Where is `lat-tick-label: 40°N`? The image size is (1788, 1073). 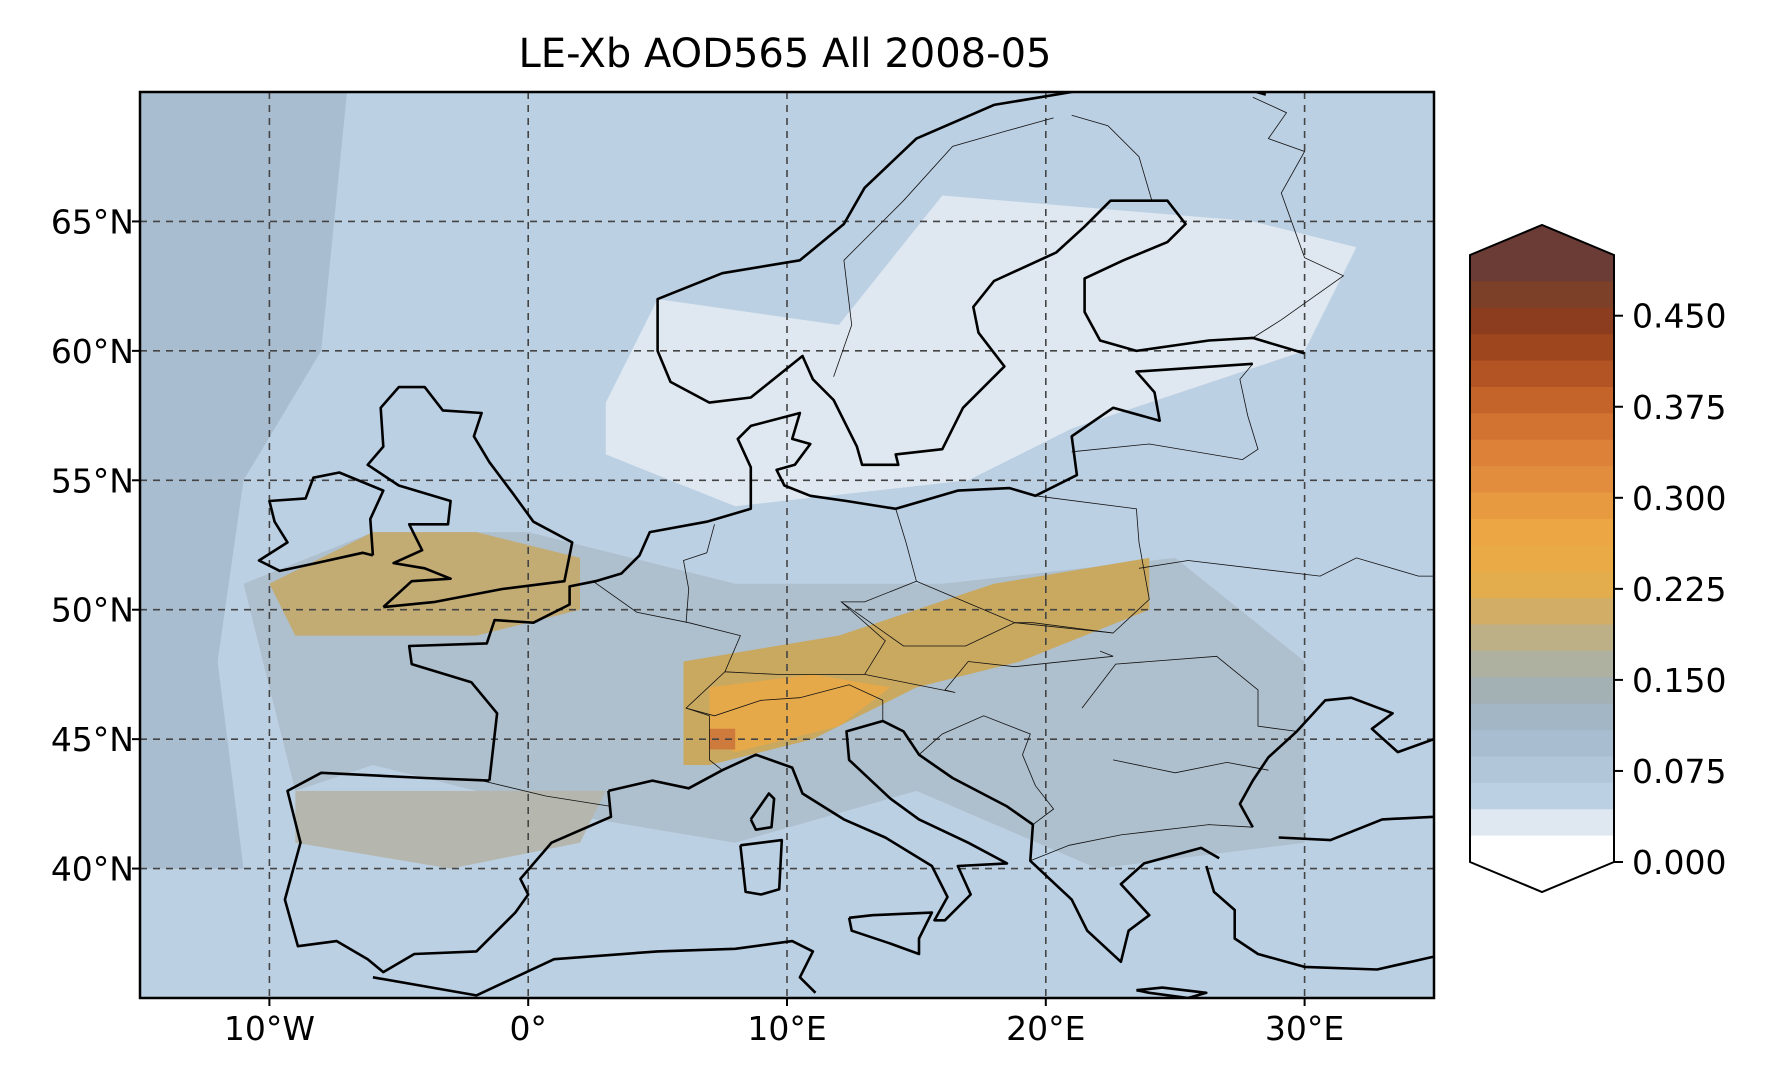 lat-tick-label: 40°N is located at coordinates (92, 869).